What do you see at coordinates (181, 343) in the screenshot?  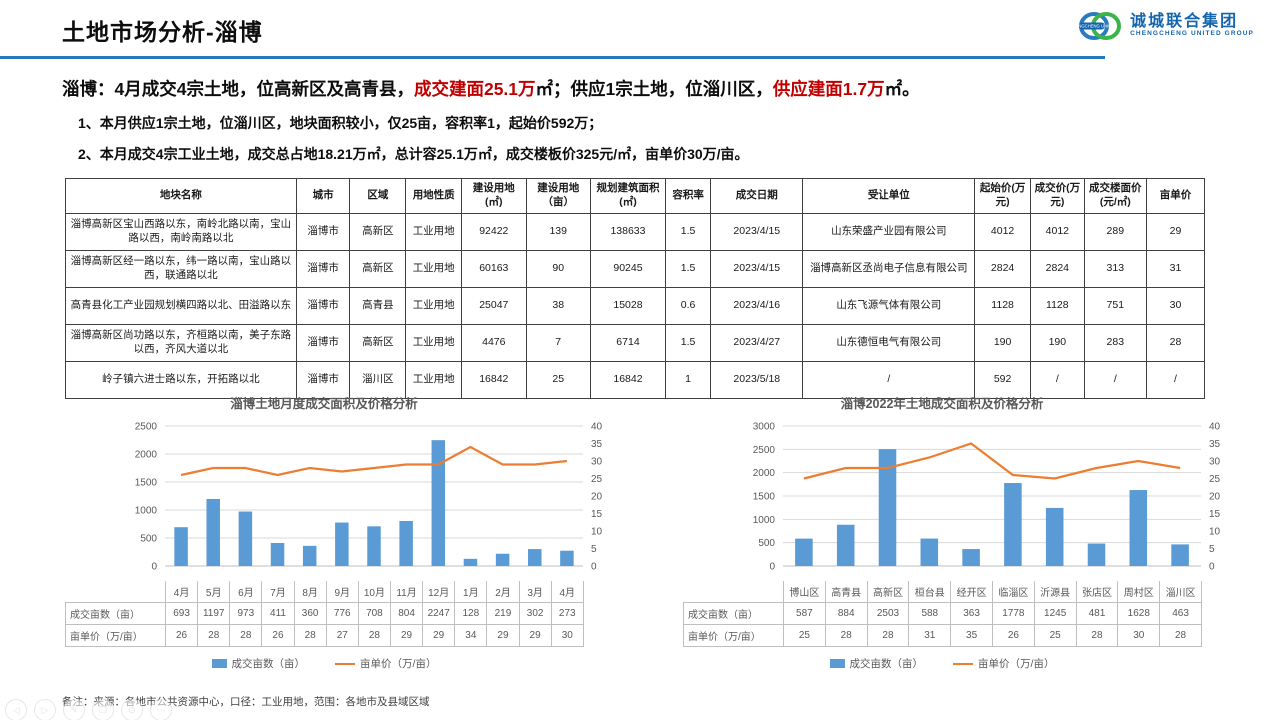 I see `table-cell: 淄博高新区尚功路以东，齐桓路以南，美子东路以西，齐风大道以北` at bounding box center [181, 343].